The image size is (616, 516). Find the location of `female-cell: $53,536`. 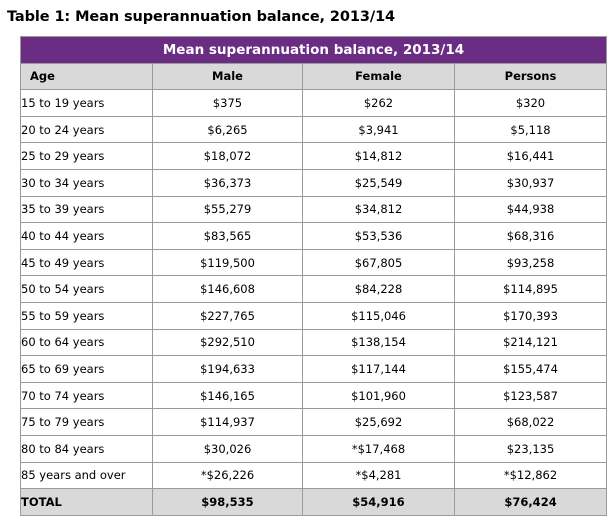

female-cell: $53,536 is located at coordinates (378, 236).